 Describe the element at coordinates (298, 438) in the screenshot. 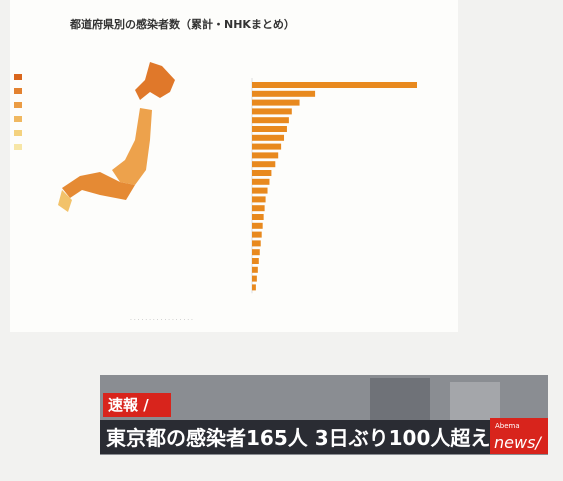

I see `headline: 東京都の感染者165人 3日ぶり100人超え` at that location.